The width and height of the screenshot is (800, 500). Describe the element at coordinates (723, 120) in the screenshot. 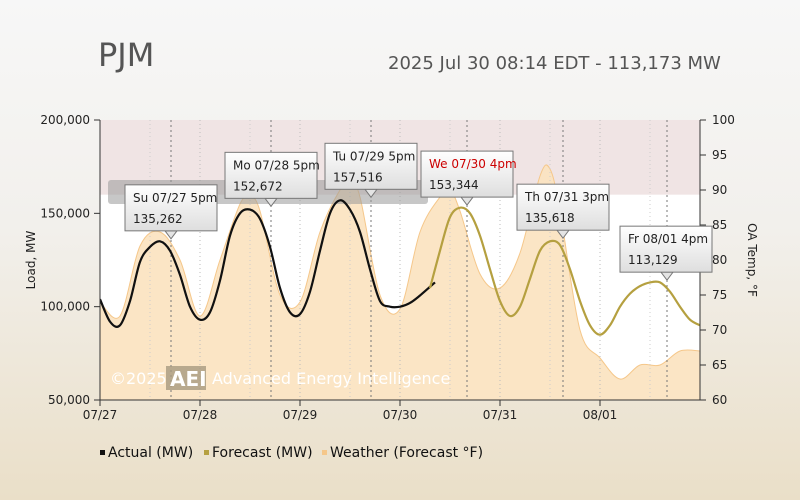

I see `y2-tick-label: 100` at that location.